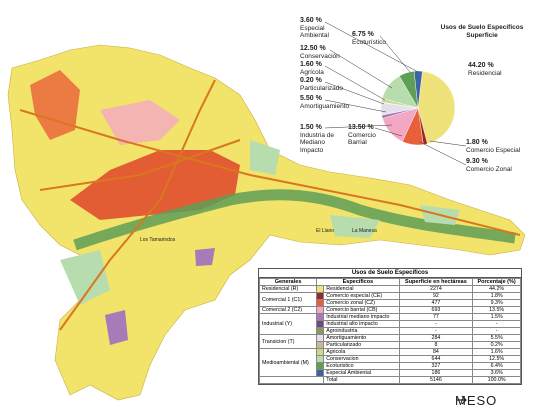 This screenshot has height=410, width=534. I want to click on industrial, so click(160, 296).